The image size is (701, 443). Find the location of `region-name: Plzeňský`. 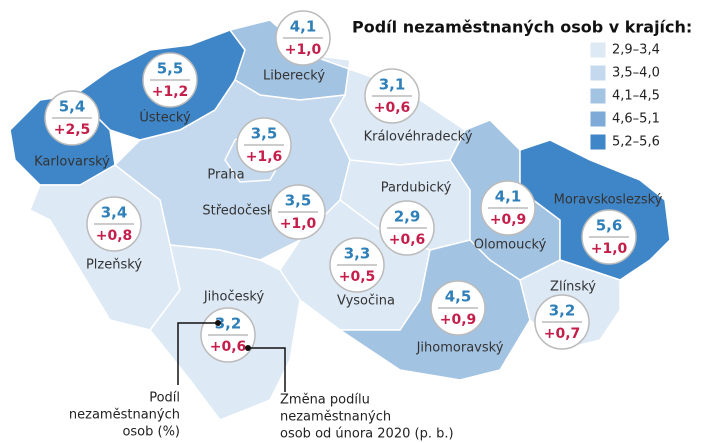

region-name: Plzeňský is located at coordinates (114, 265).